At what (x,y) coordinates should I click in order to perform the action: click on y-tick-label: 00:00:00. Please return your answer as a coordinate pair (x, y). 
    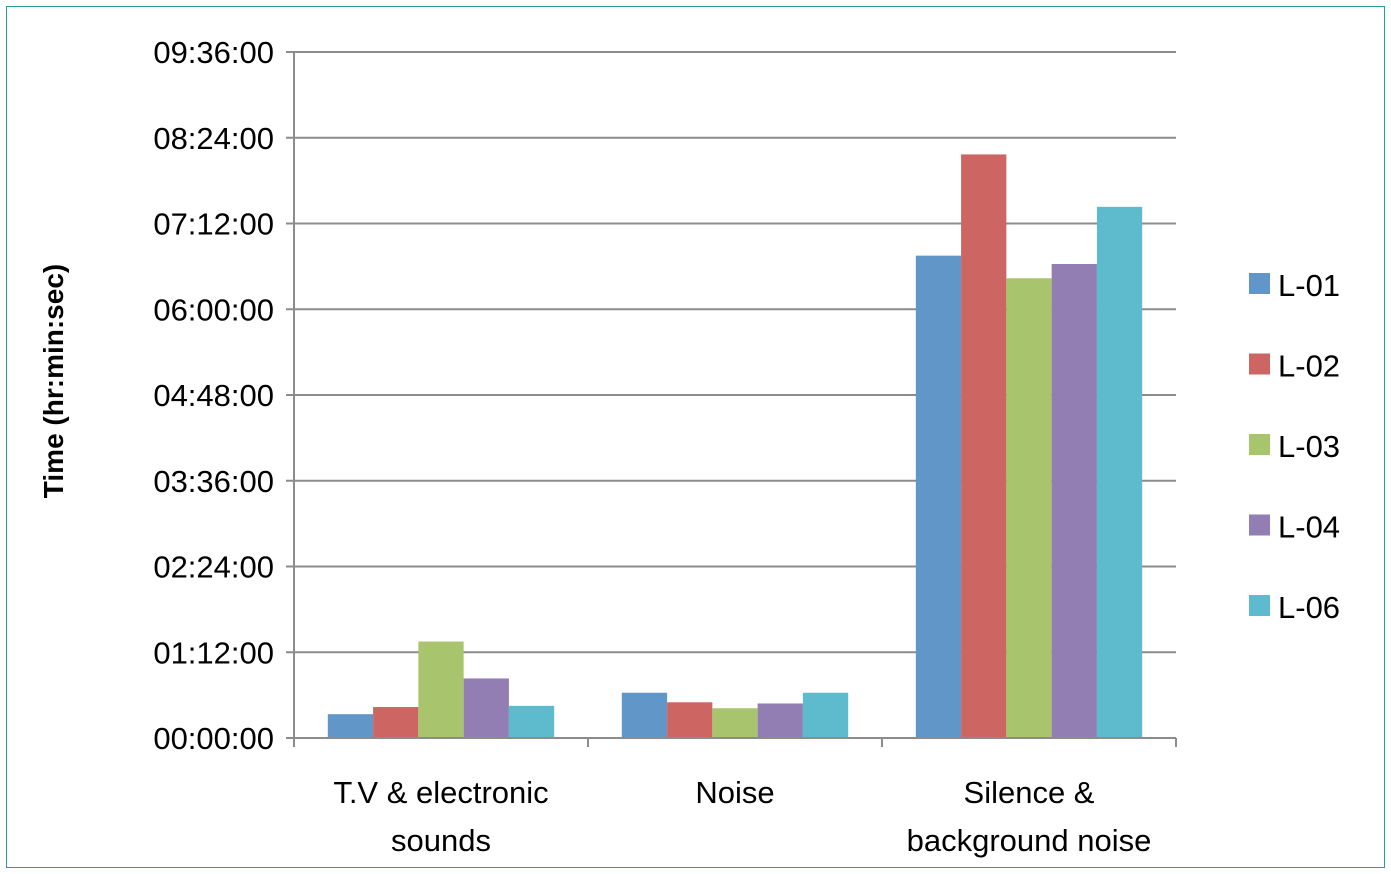
    Looking at the image, I should click on (213, 738).